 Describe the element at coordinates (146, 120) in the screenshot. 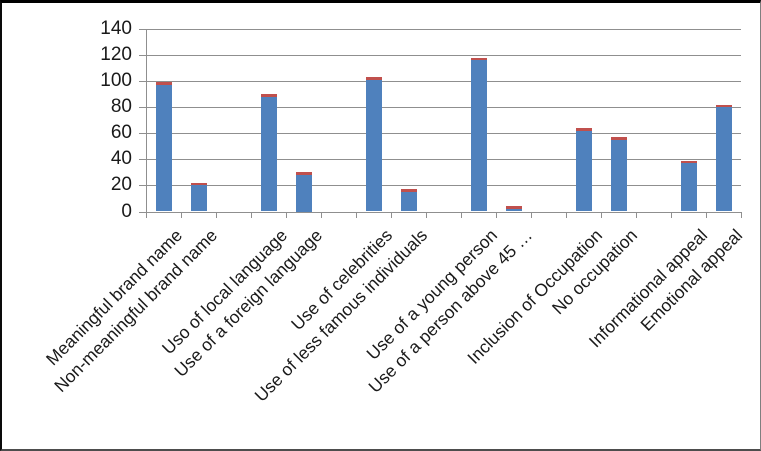

I see `y-axis-line` at that location.